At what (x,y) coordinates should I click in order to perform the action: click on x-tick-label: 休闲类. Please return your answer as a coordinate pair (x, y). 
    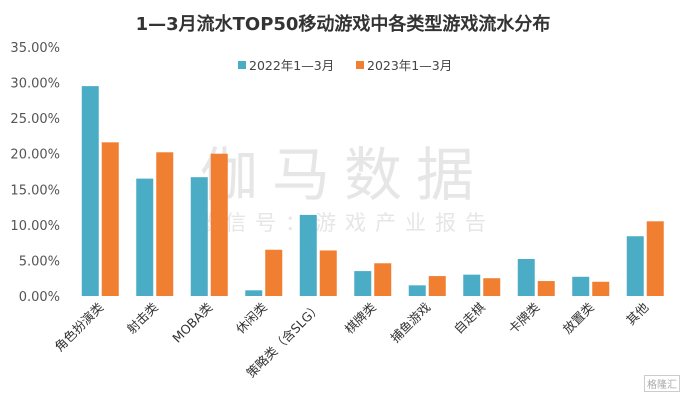
    Looking at the image, I should click on (251, 317).